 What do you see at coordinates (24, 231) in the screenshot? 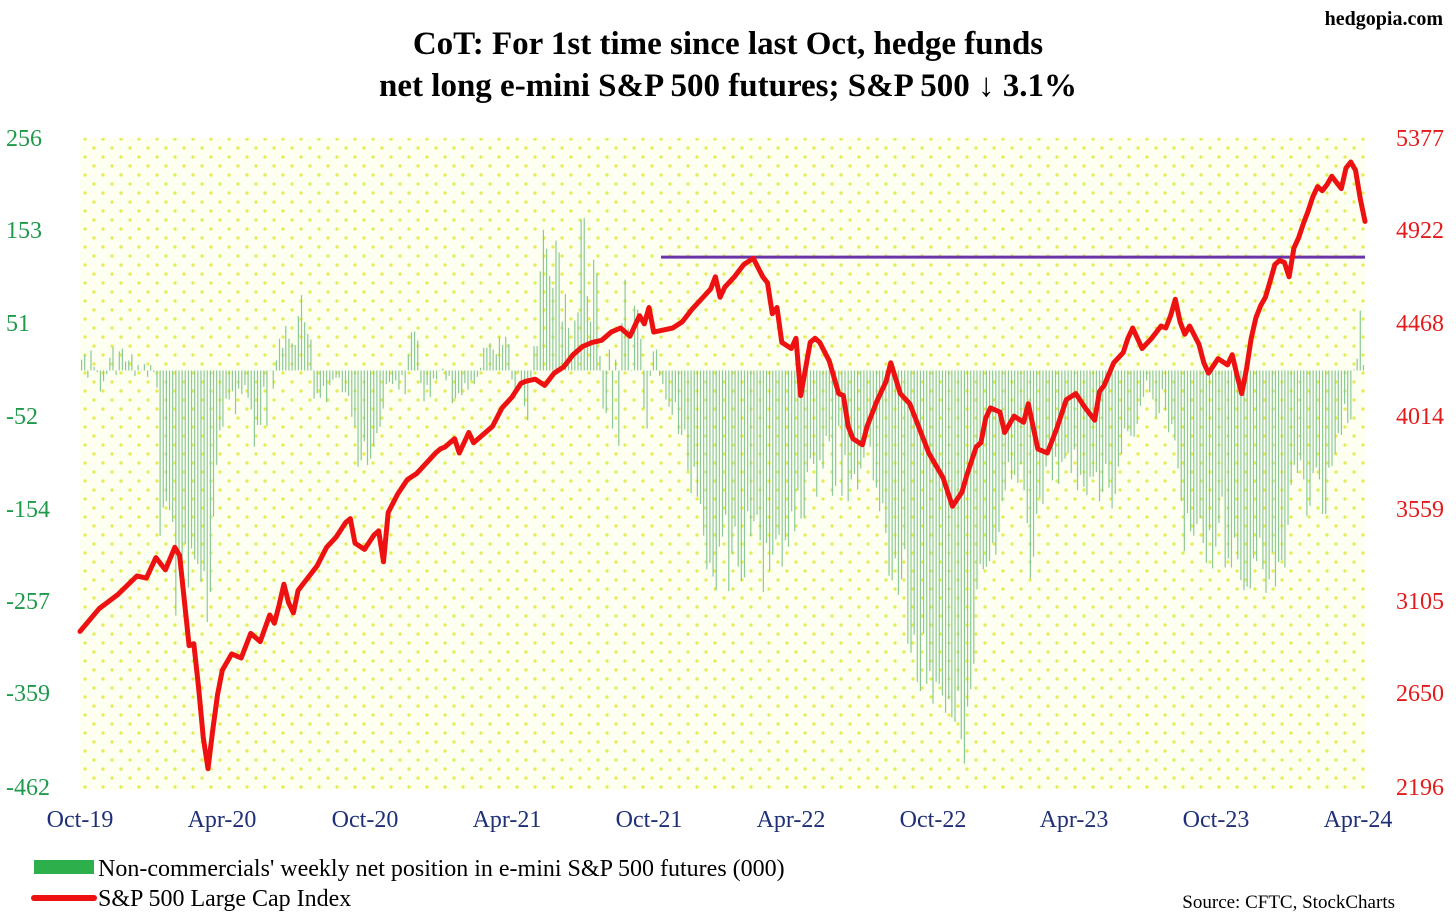
I see `left-tick-label: 153` at bounding box center [24, 231].